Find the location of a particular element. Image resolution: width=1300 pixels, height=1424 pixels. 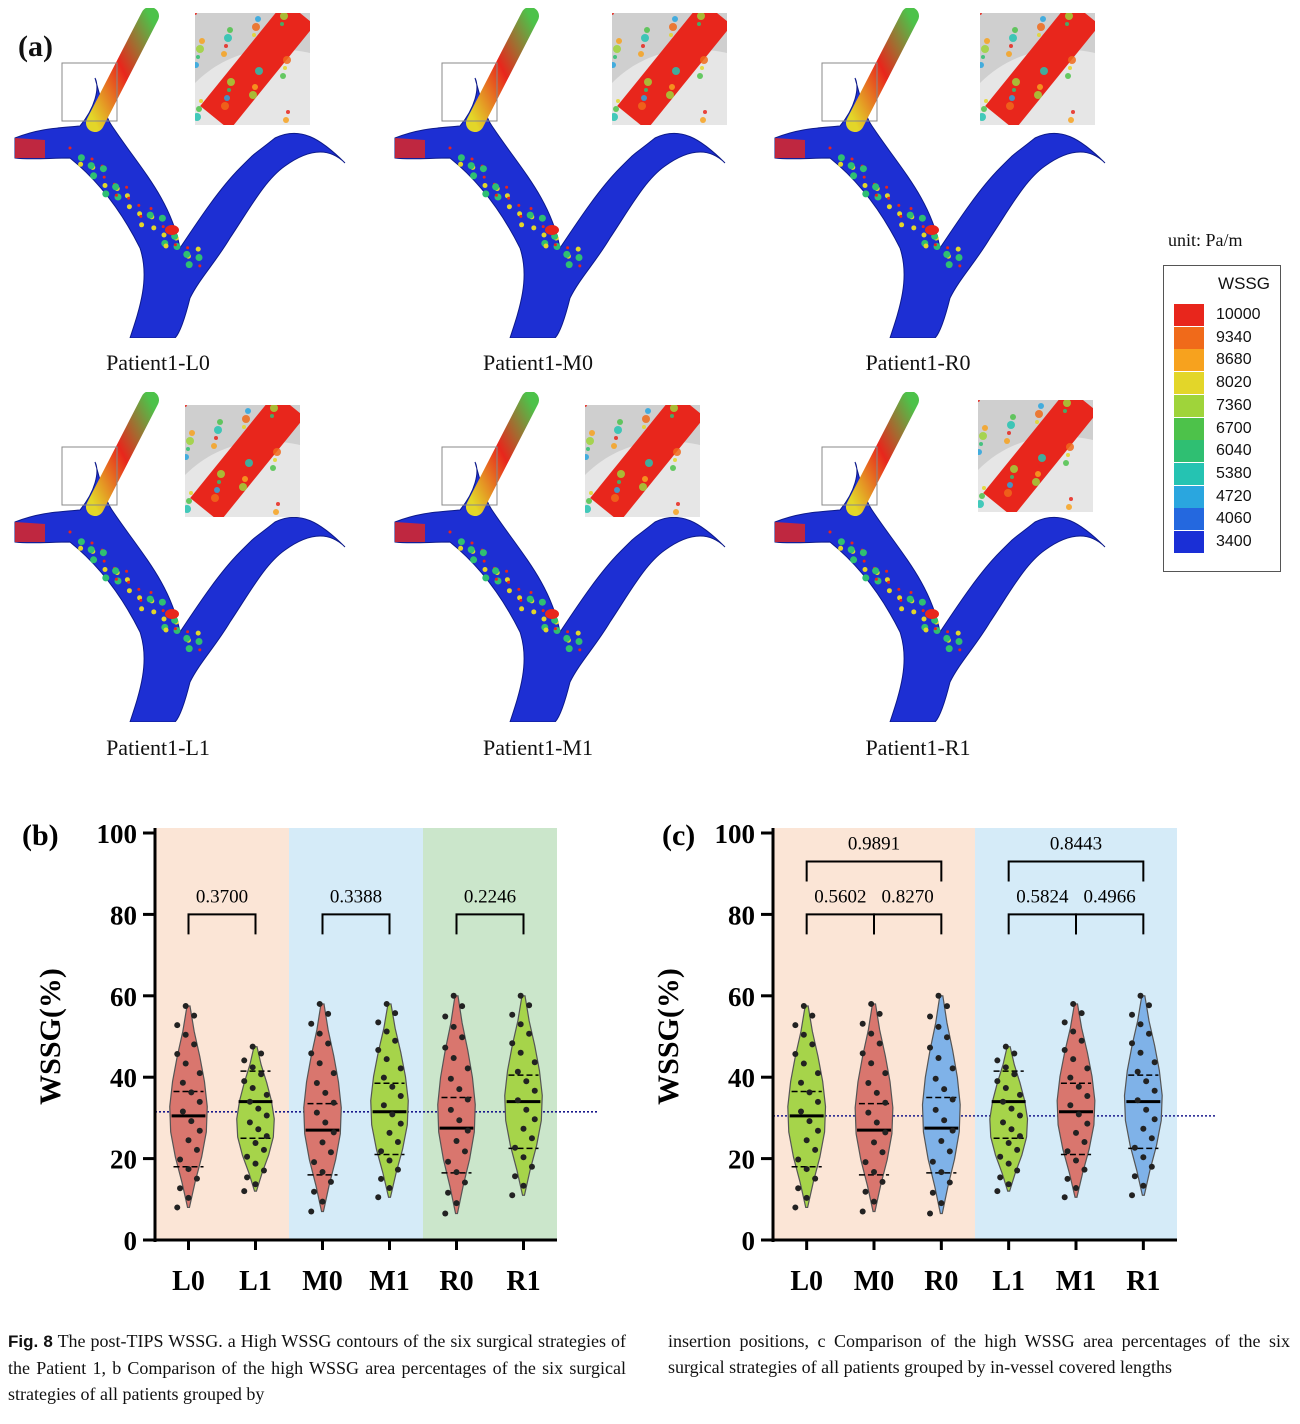

simulation-caption-2: Patient1-R0 is located at coordinates (918, 362).